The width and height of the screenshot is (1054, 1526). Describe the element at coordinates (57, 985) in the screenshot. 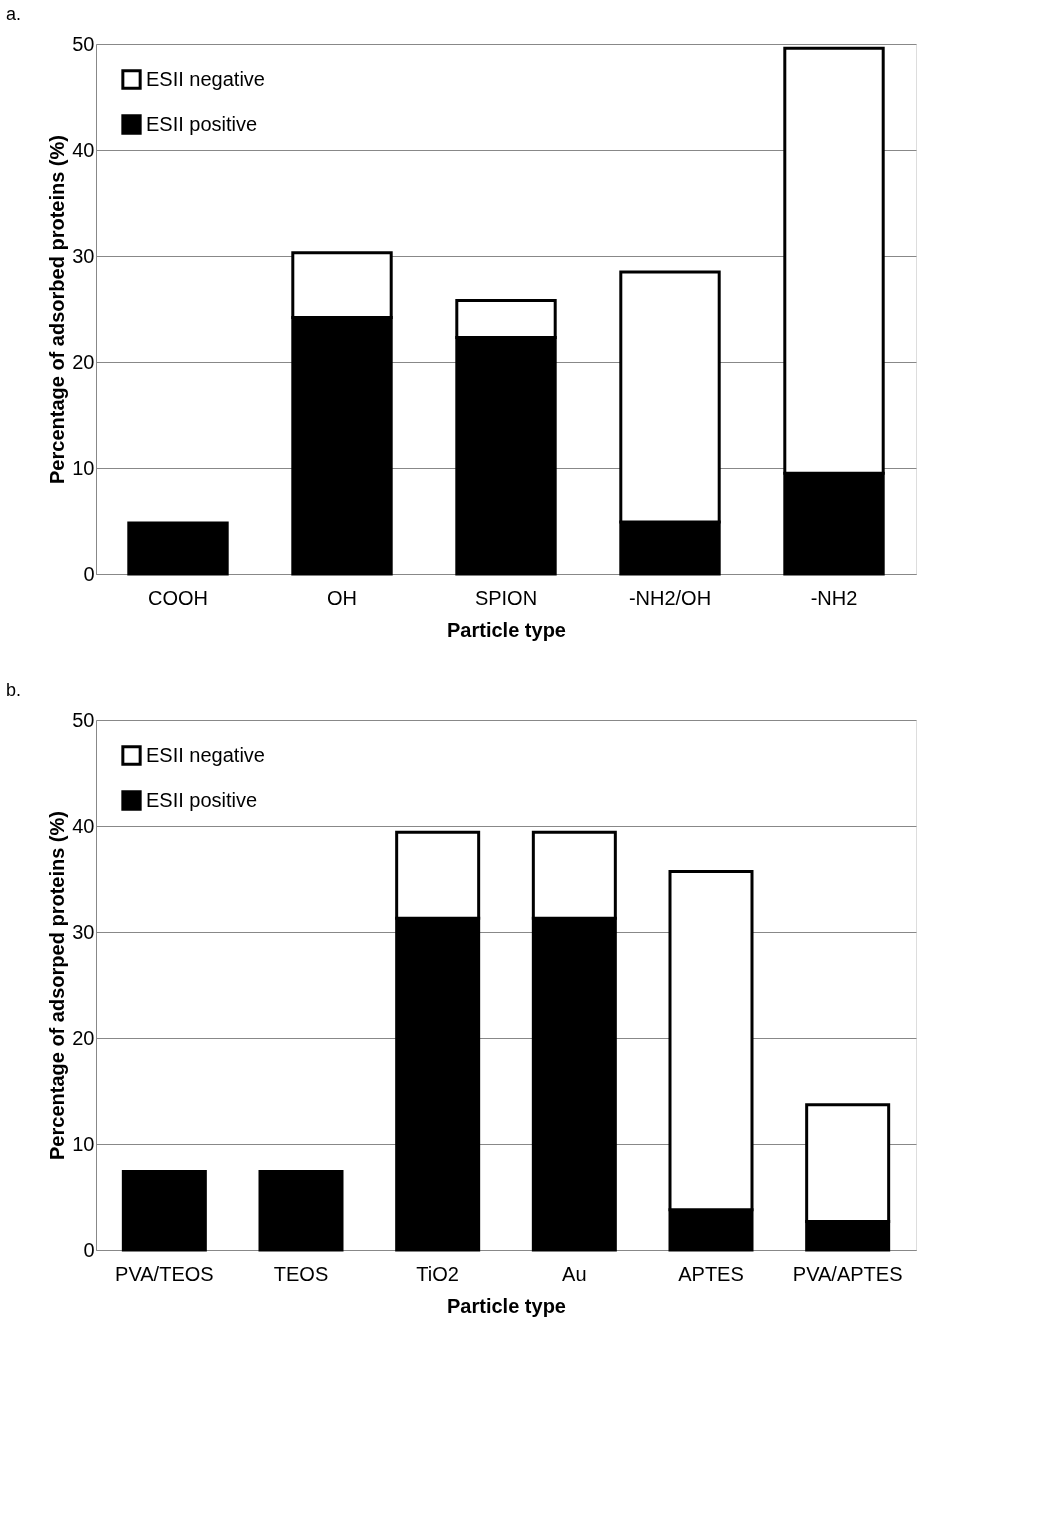

I see `y-axis-title: Percentage of adsorped proteins (%)` at that location.